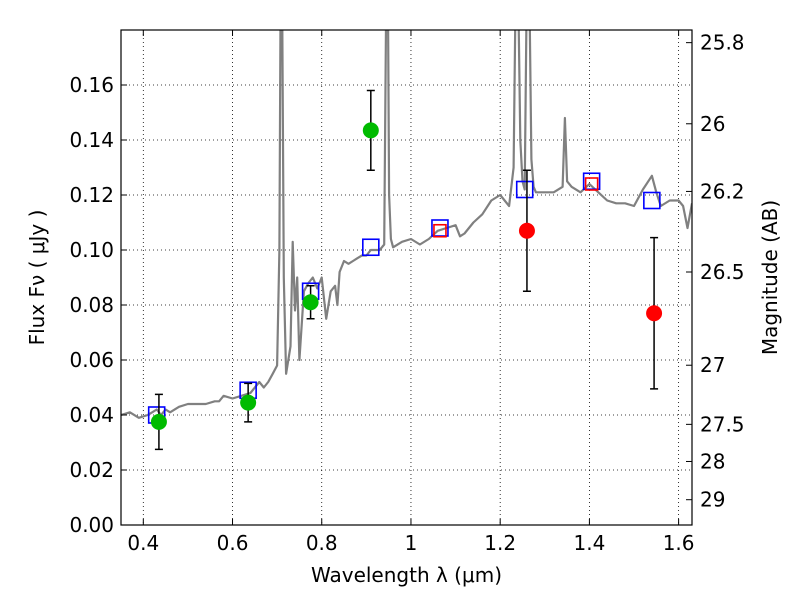 The image size is (800, 600). I want to click on y-axis-title: Flux Fν ( μJy ), so click(37, 278).